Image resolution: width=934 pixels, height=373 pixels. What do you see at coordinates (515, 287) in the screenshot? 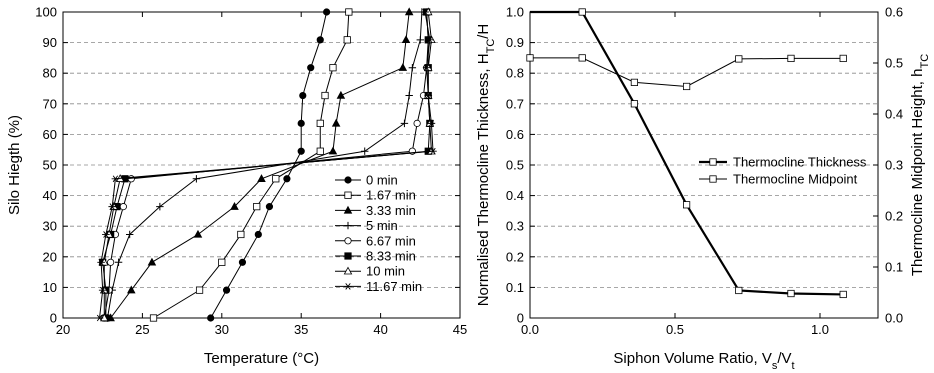
I see `y-tick-label: 0.1` at bounding box center [515, 287].